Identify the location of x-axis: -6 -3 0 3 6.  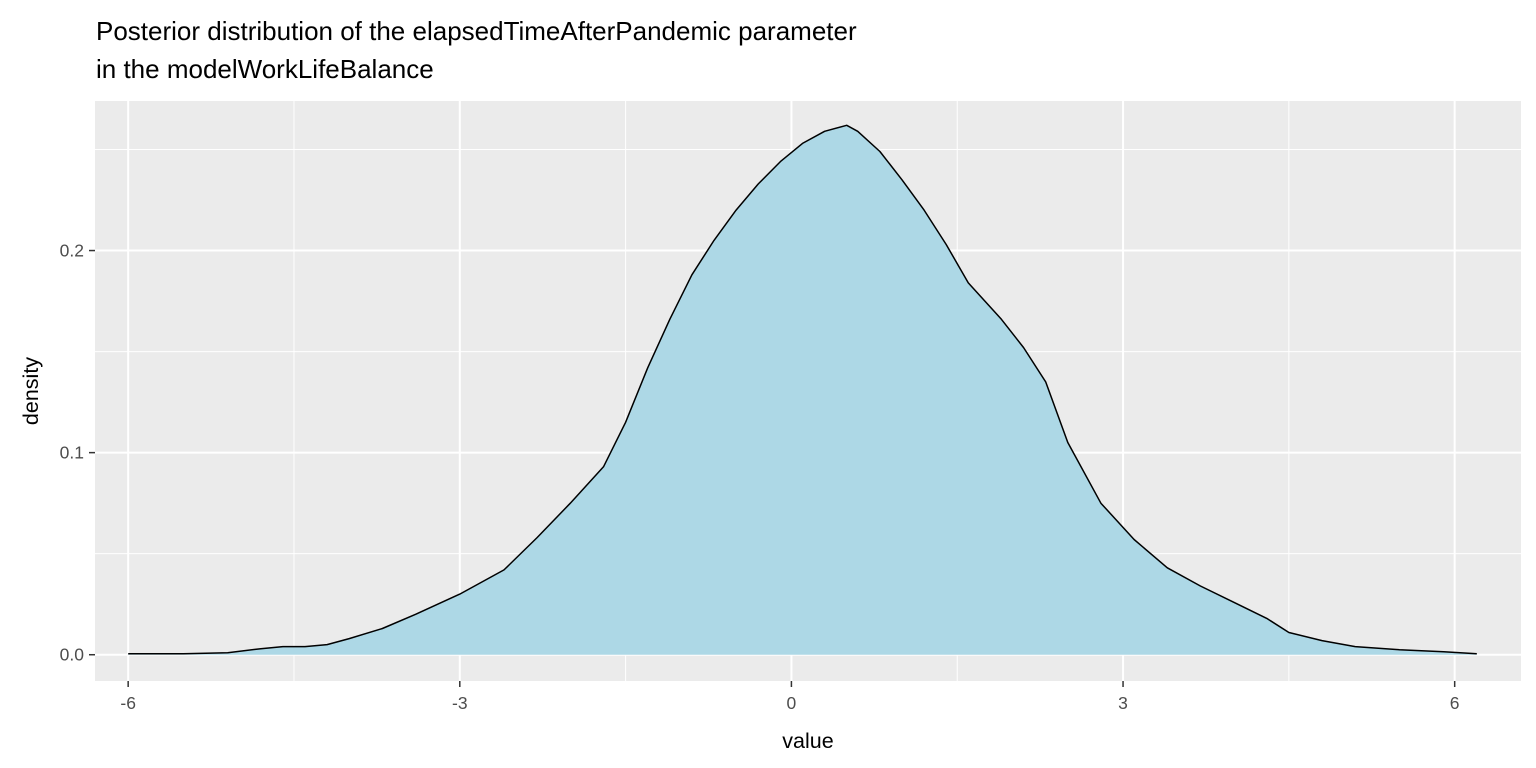
(790, 697).